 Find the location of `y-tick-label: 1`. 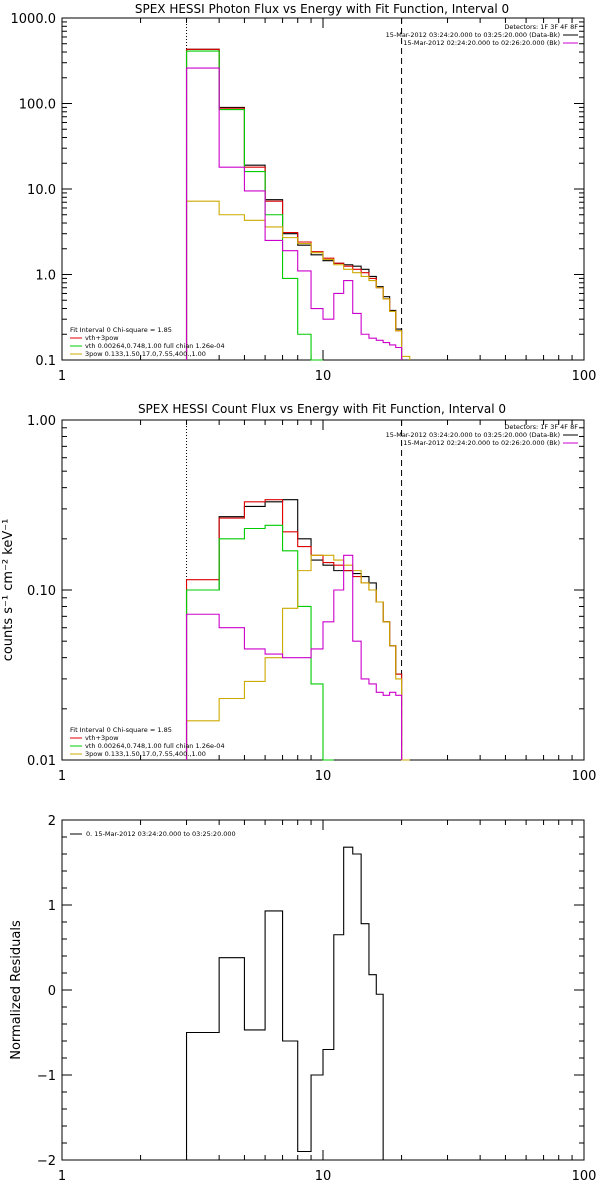

y-tick-label: 1 is located at coordinates (52, 906).